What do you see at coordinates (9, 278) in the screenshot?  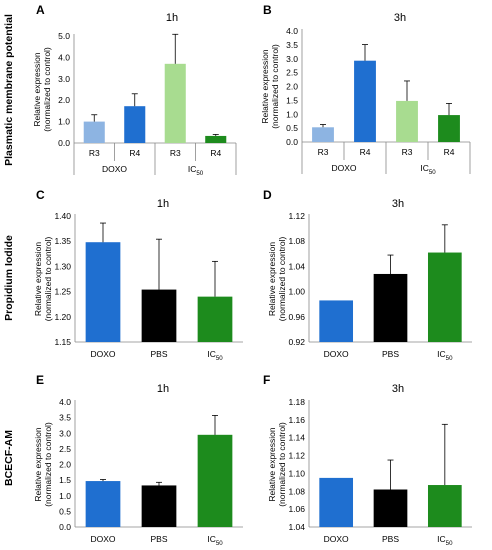 I see `row-label-propidium: Propidium Iodide` at bounding box center [9, 278].